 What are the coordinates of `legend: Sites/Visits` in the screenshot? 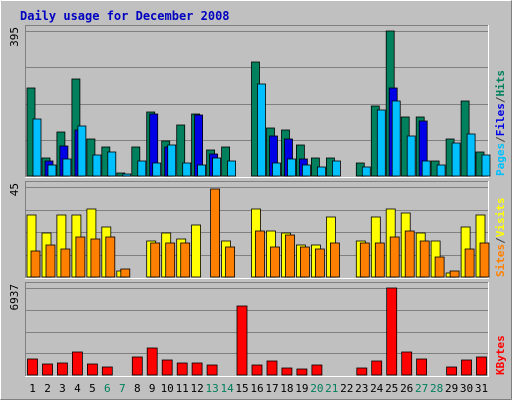 It's located at (500, 238).